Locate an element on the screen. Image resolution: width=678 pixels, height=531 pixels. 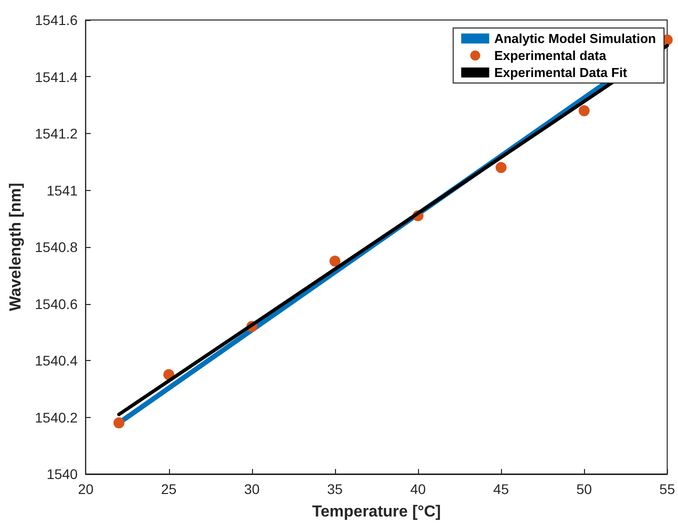
y-tick-label: 1540.2 is located at coordinates (56, 417).